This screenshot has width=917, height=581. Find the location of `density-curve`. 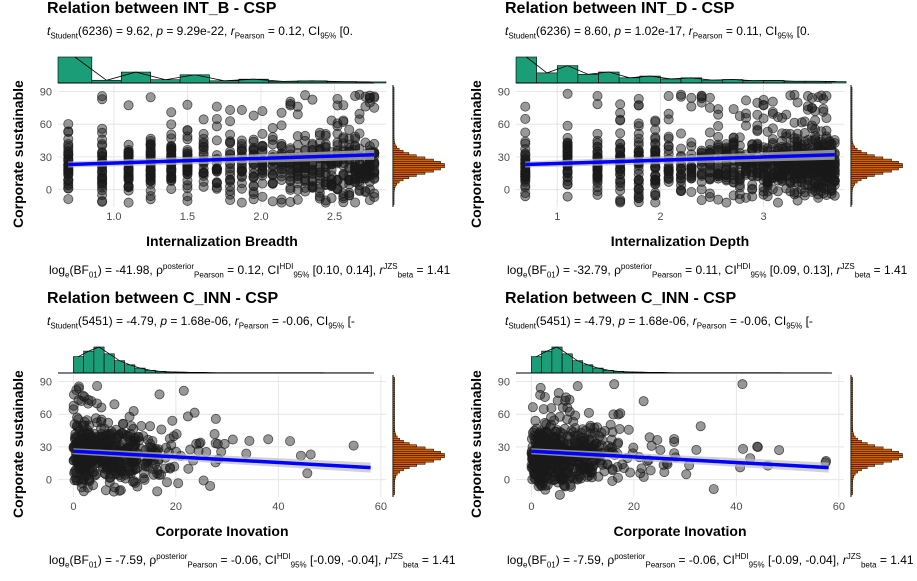

density-curve is located at coordinates (681, 69).